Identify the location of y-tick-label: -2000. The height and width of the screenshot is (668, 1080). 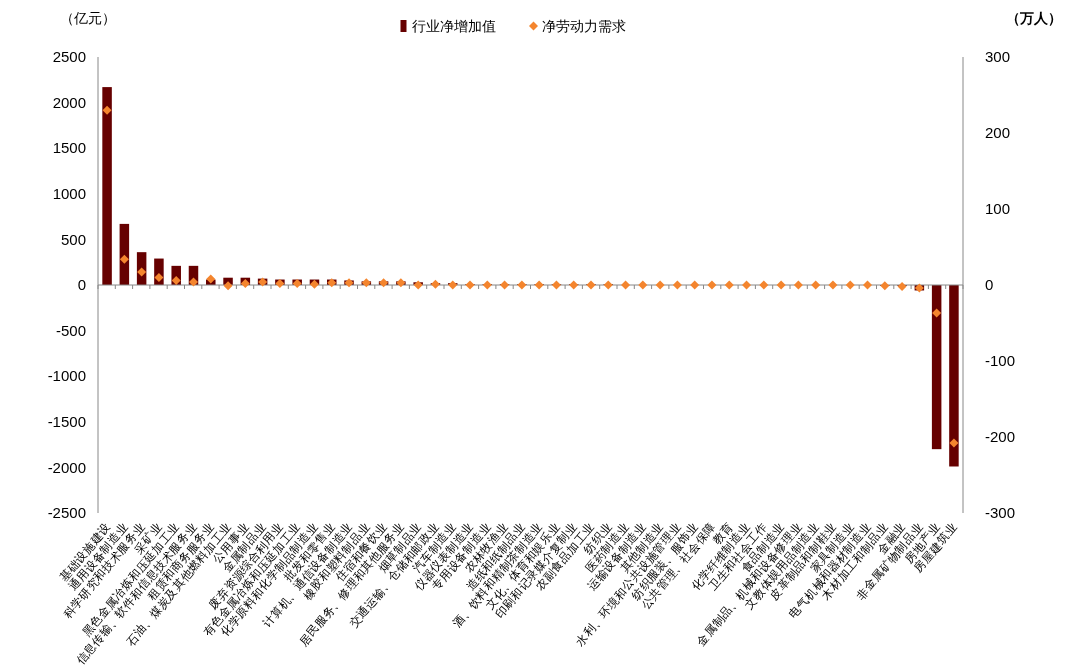
(66, 467).